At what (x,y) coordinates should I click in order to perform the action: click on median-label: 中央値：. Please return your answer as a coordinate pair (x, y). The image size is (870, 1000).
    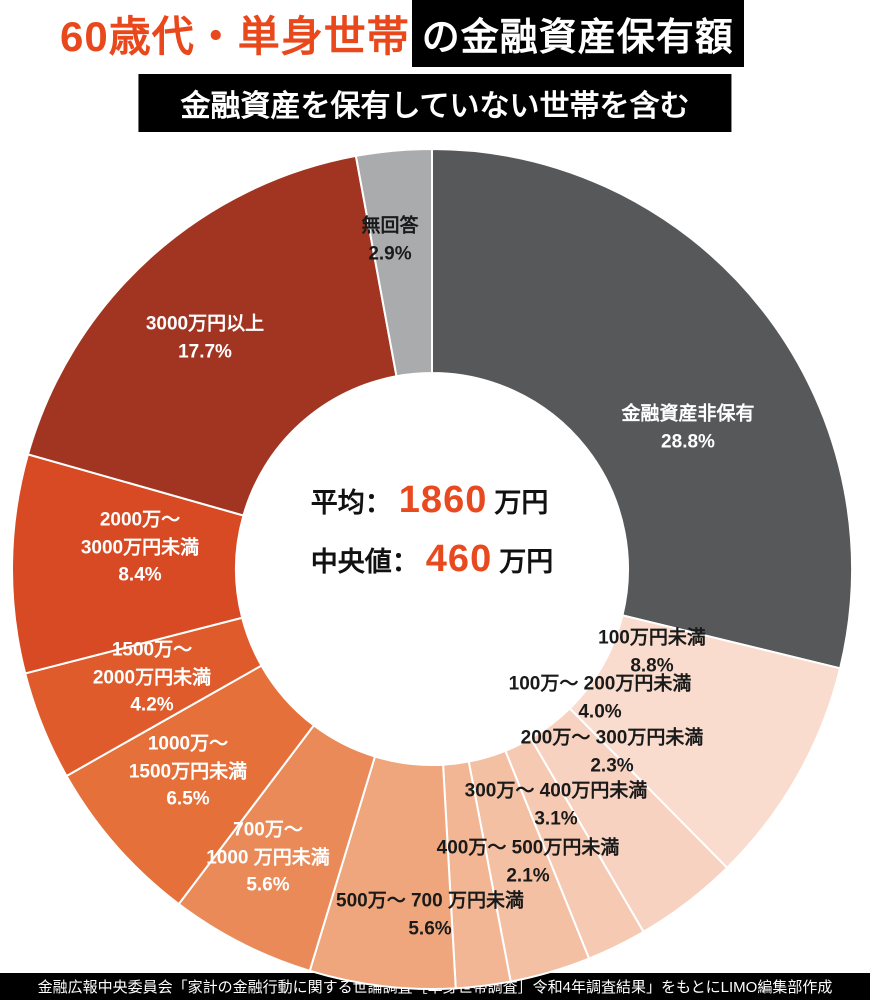
    Looking at the image, I should click on (364, 562).